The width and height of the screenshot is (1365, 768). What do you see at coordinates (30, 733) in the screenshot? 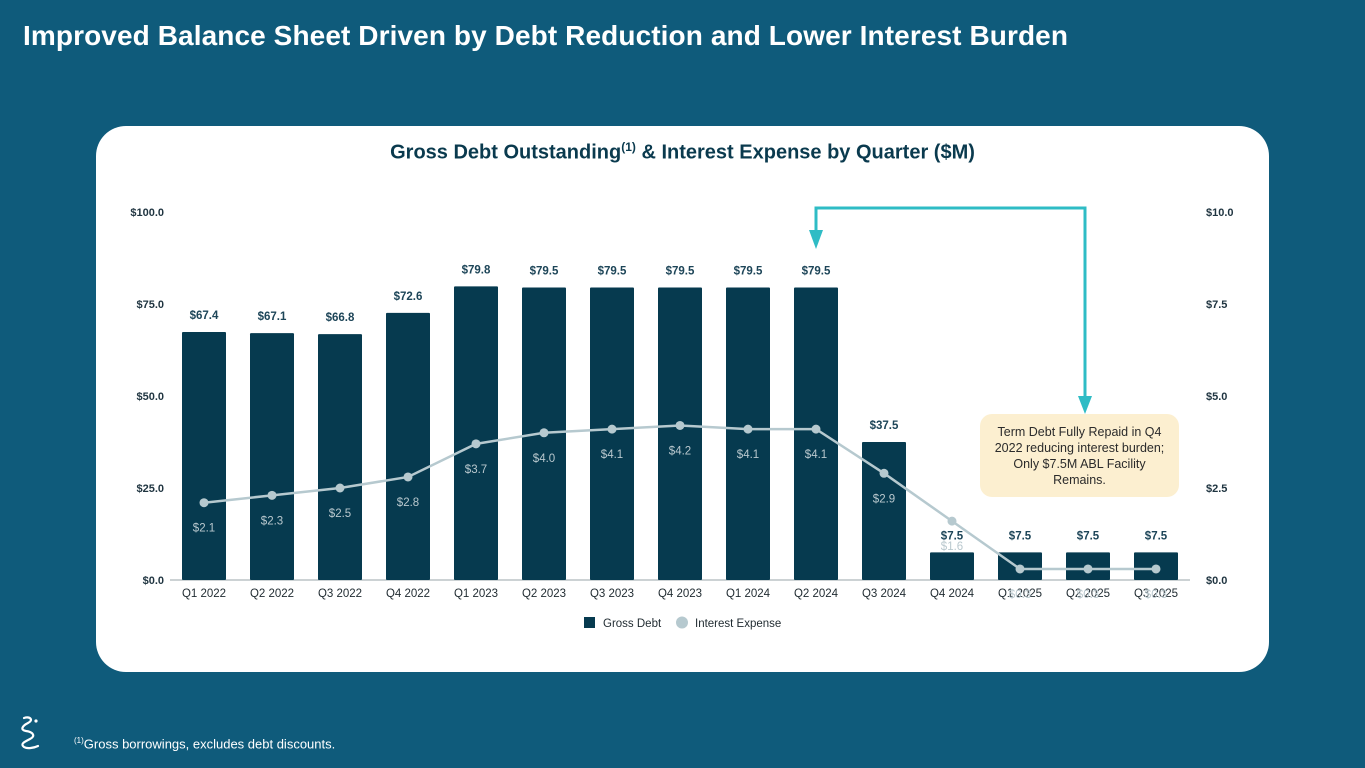
I see `company-logo-icon` at bounding box center [30, 733].